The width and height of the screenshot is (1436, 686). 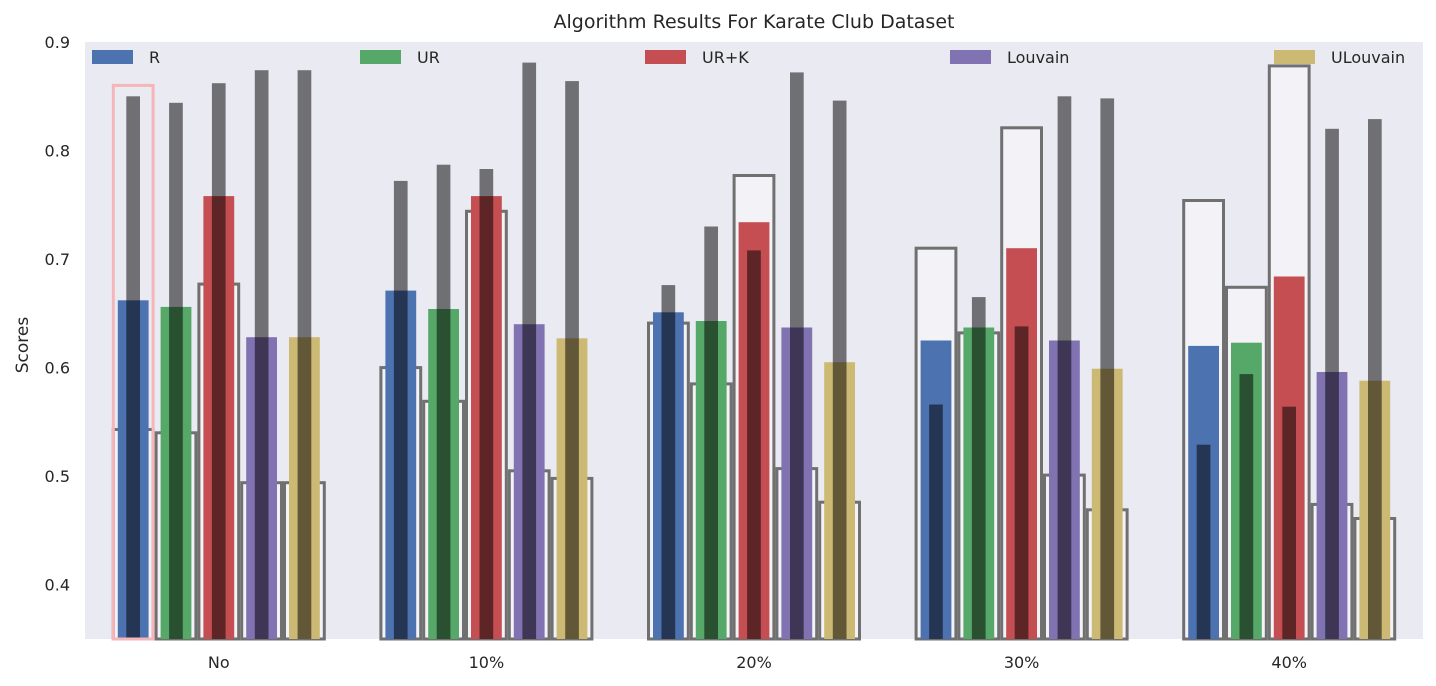 What do you see at coordinates (57, 476) in the screenshot?
I see `y-tick-label: 0.5` at bounding box center [57, 476].